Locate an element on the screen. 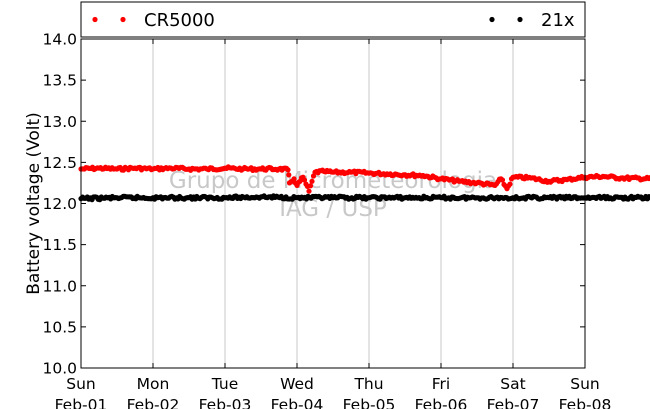  x-tick-label-date: Feb-05 is located at coordinates (369, 402).